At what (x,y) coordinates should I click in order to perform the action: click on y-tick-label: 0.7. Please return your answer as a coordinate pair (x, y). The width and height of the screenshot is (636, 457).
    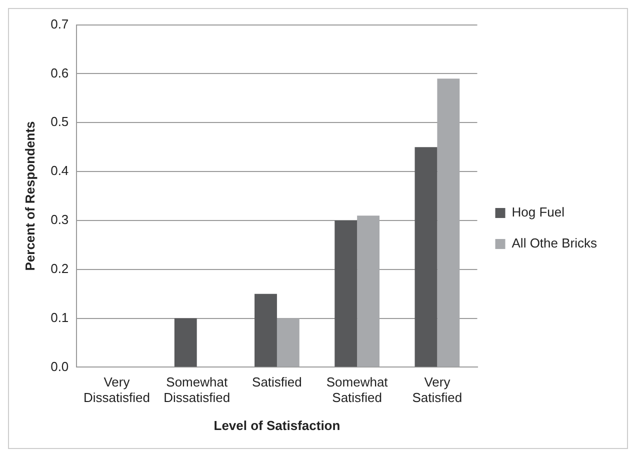
    Looking at the image, I should click on (59, 24).